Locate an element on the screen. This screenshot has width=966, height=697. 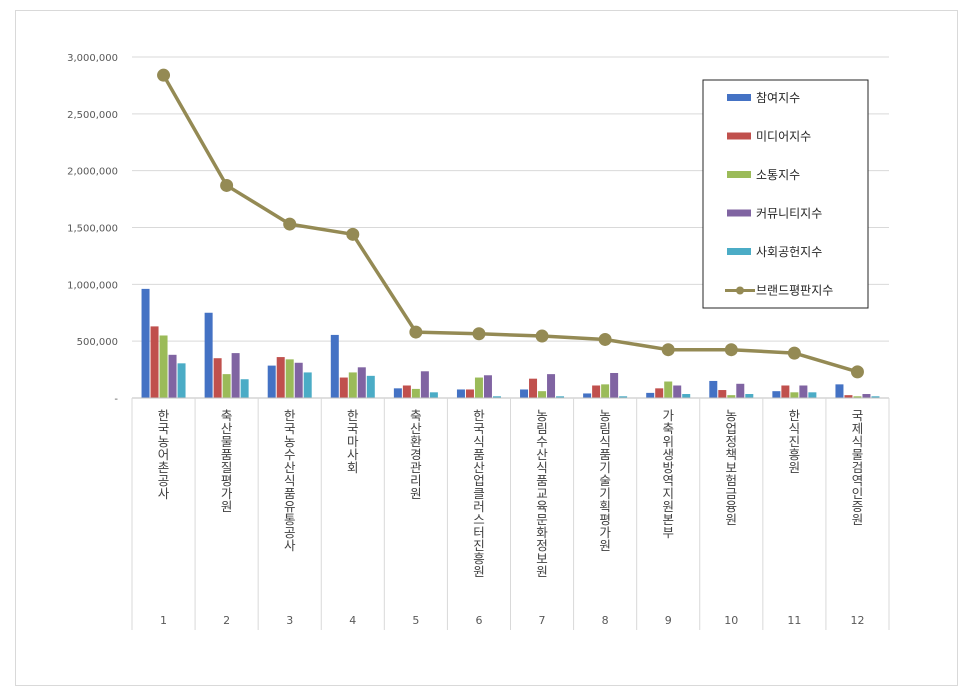
legend-label: 참여지수 is located at coordinates (778, 98).